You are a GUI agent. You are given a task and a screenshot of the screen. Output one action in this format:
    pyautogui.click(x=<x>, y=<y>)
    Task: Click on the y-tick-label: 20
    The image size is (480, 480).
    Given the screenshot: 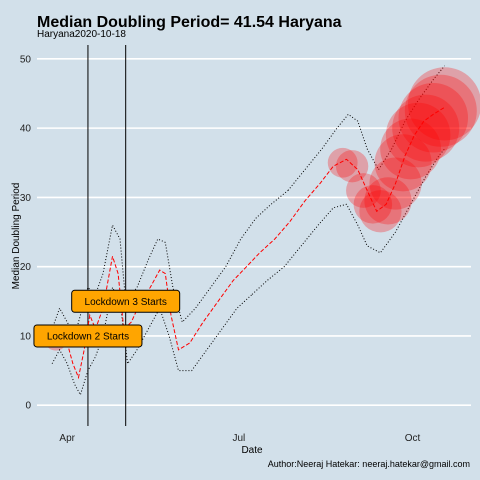 What is the action you would take?
    pyautogui.click(x=26, y=267)
    